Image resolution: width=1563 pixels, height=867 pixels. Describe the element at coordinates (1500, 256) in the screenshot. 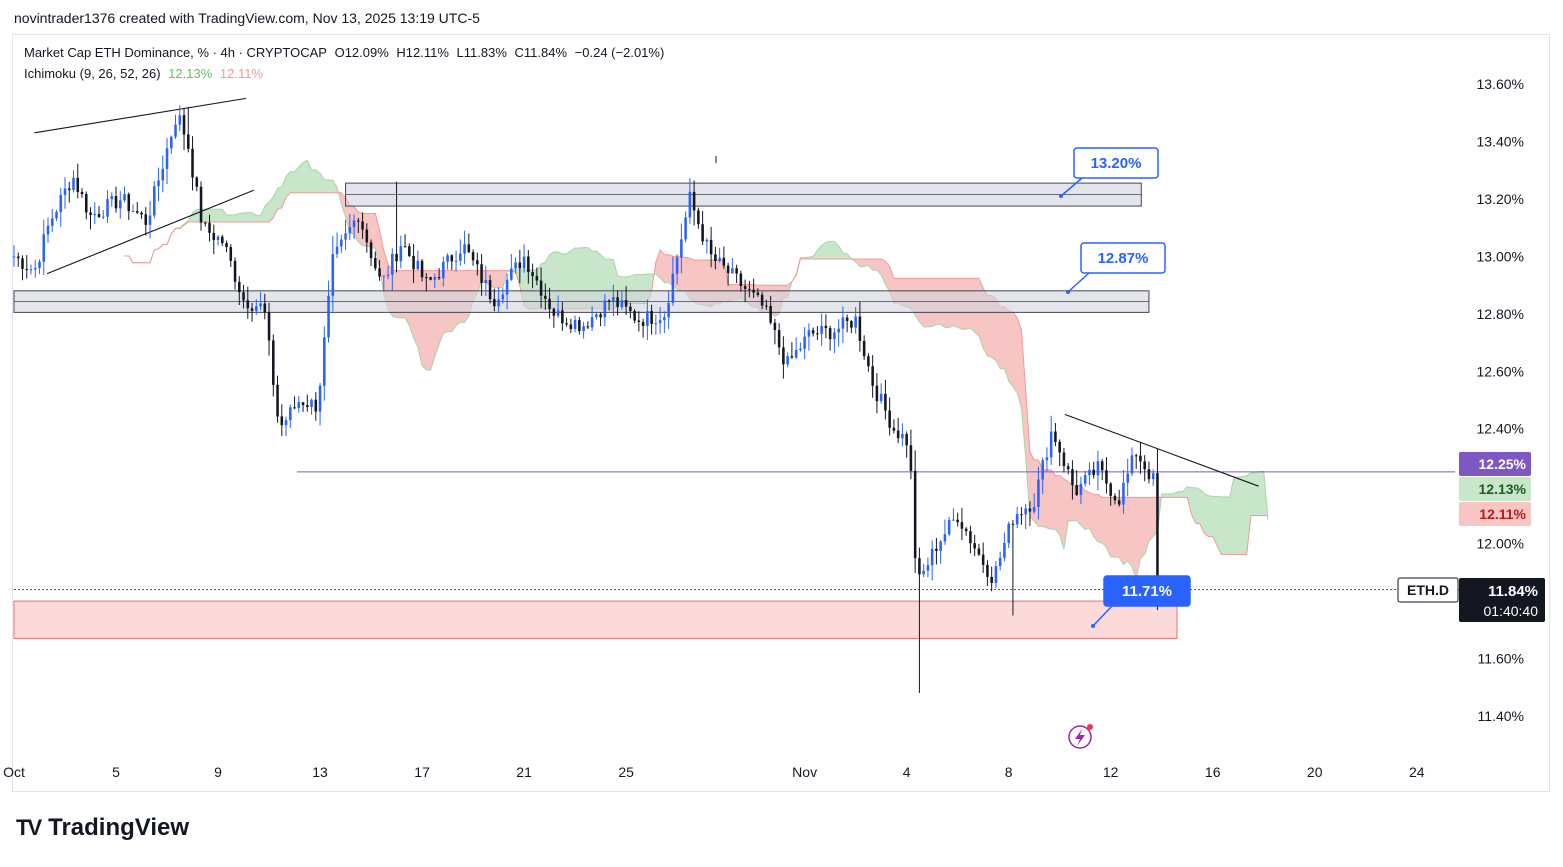

I see `y-tick-label: 13.00%` at that location.